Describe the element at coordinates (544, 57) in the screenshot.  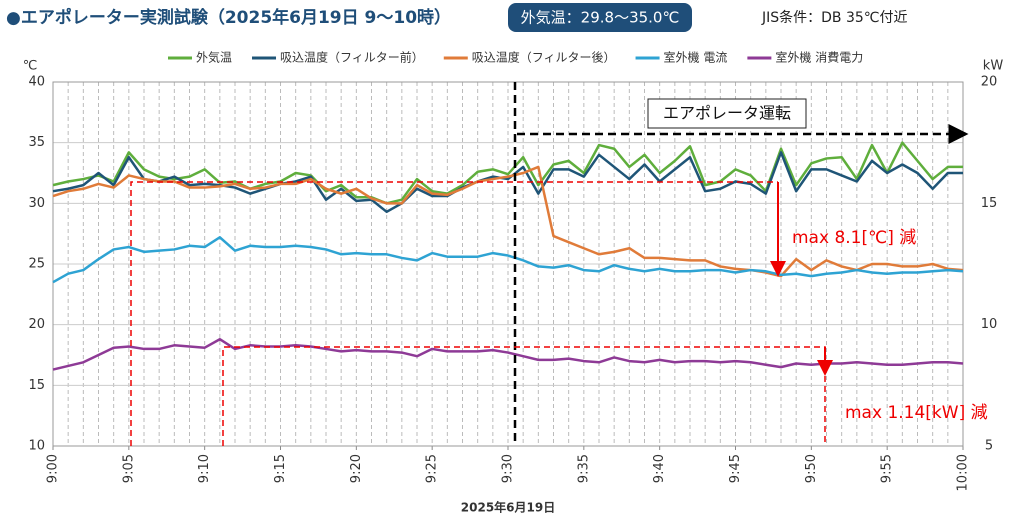
I see `legend-label: 吸込温度（フィルター後）` at that location.